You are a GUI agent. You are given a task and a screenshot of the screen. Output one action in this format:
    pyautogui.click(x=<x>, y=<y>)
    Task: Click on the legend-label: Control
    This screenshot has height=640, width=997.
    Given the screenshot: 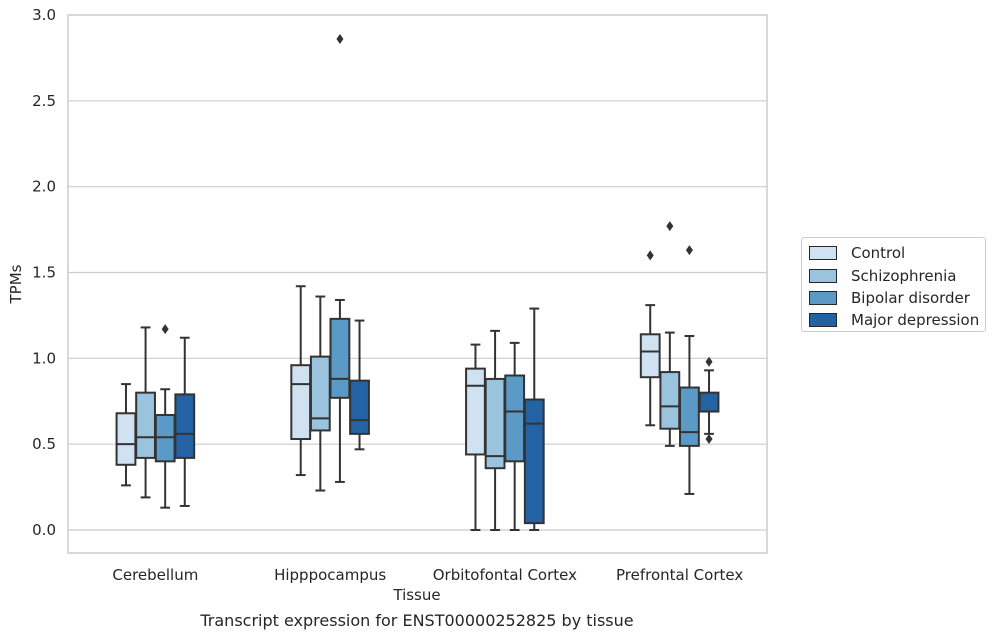 What is the action you would take?
    pyautogui.click(x=878, y=253)
    